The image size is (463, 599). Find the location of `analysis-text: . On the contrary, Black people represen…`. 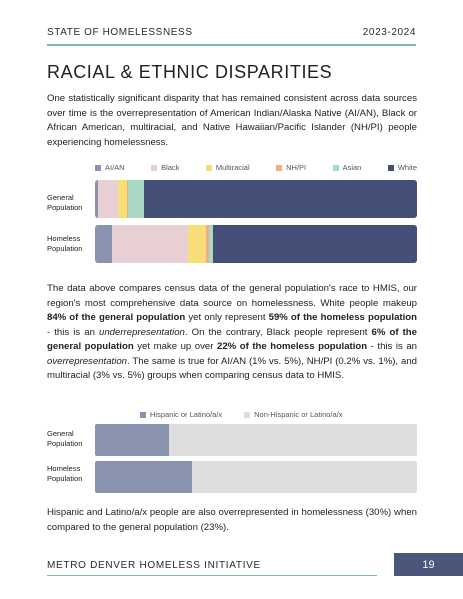

analysis-text: . On the contrary, Black people represen… is located at coordinates (278, 332).